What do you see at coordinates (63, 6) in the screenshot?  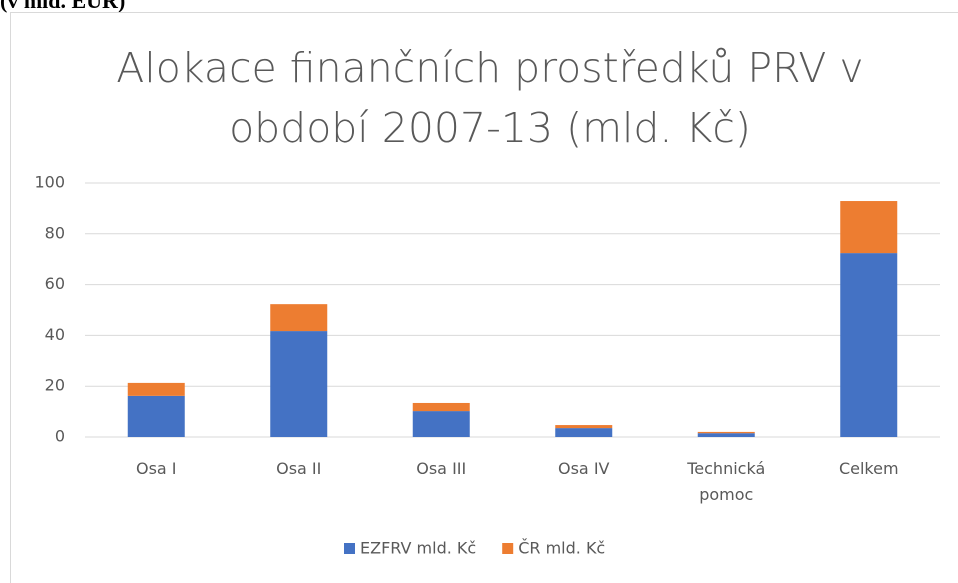 I see `caption: (v mld. EUR)` at bounding box center [63, 6].